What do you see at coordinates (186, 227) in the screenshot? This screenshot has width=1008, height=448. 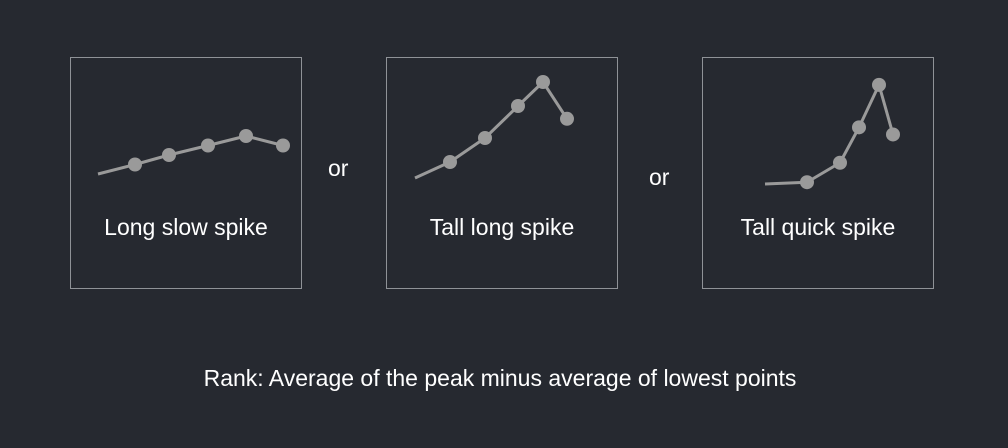 I see `panel-label: Long slow spike` at bounding box center [186, 227].